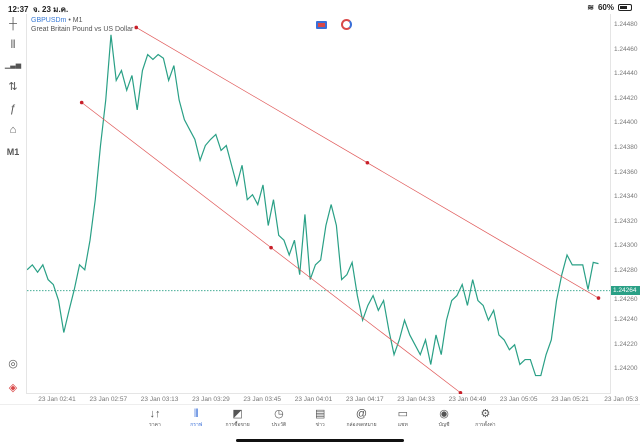 The height and width of the screenshot is (447, 640). I want to click on account-icon: ◉, so click(444, 414).